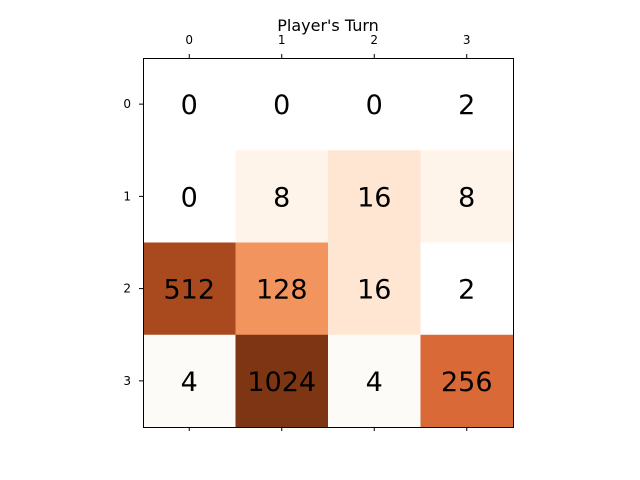  I want to click on tile-value-3-3: 256, so click(467, 382).